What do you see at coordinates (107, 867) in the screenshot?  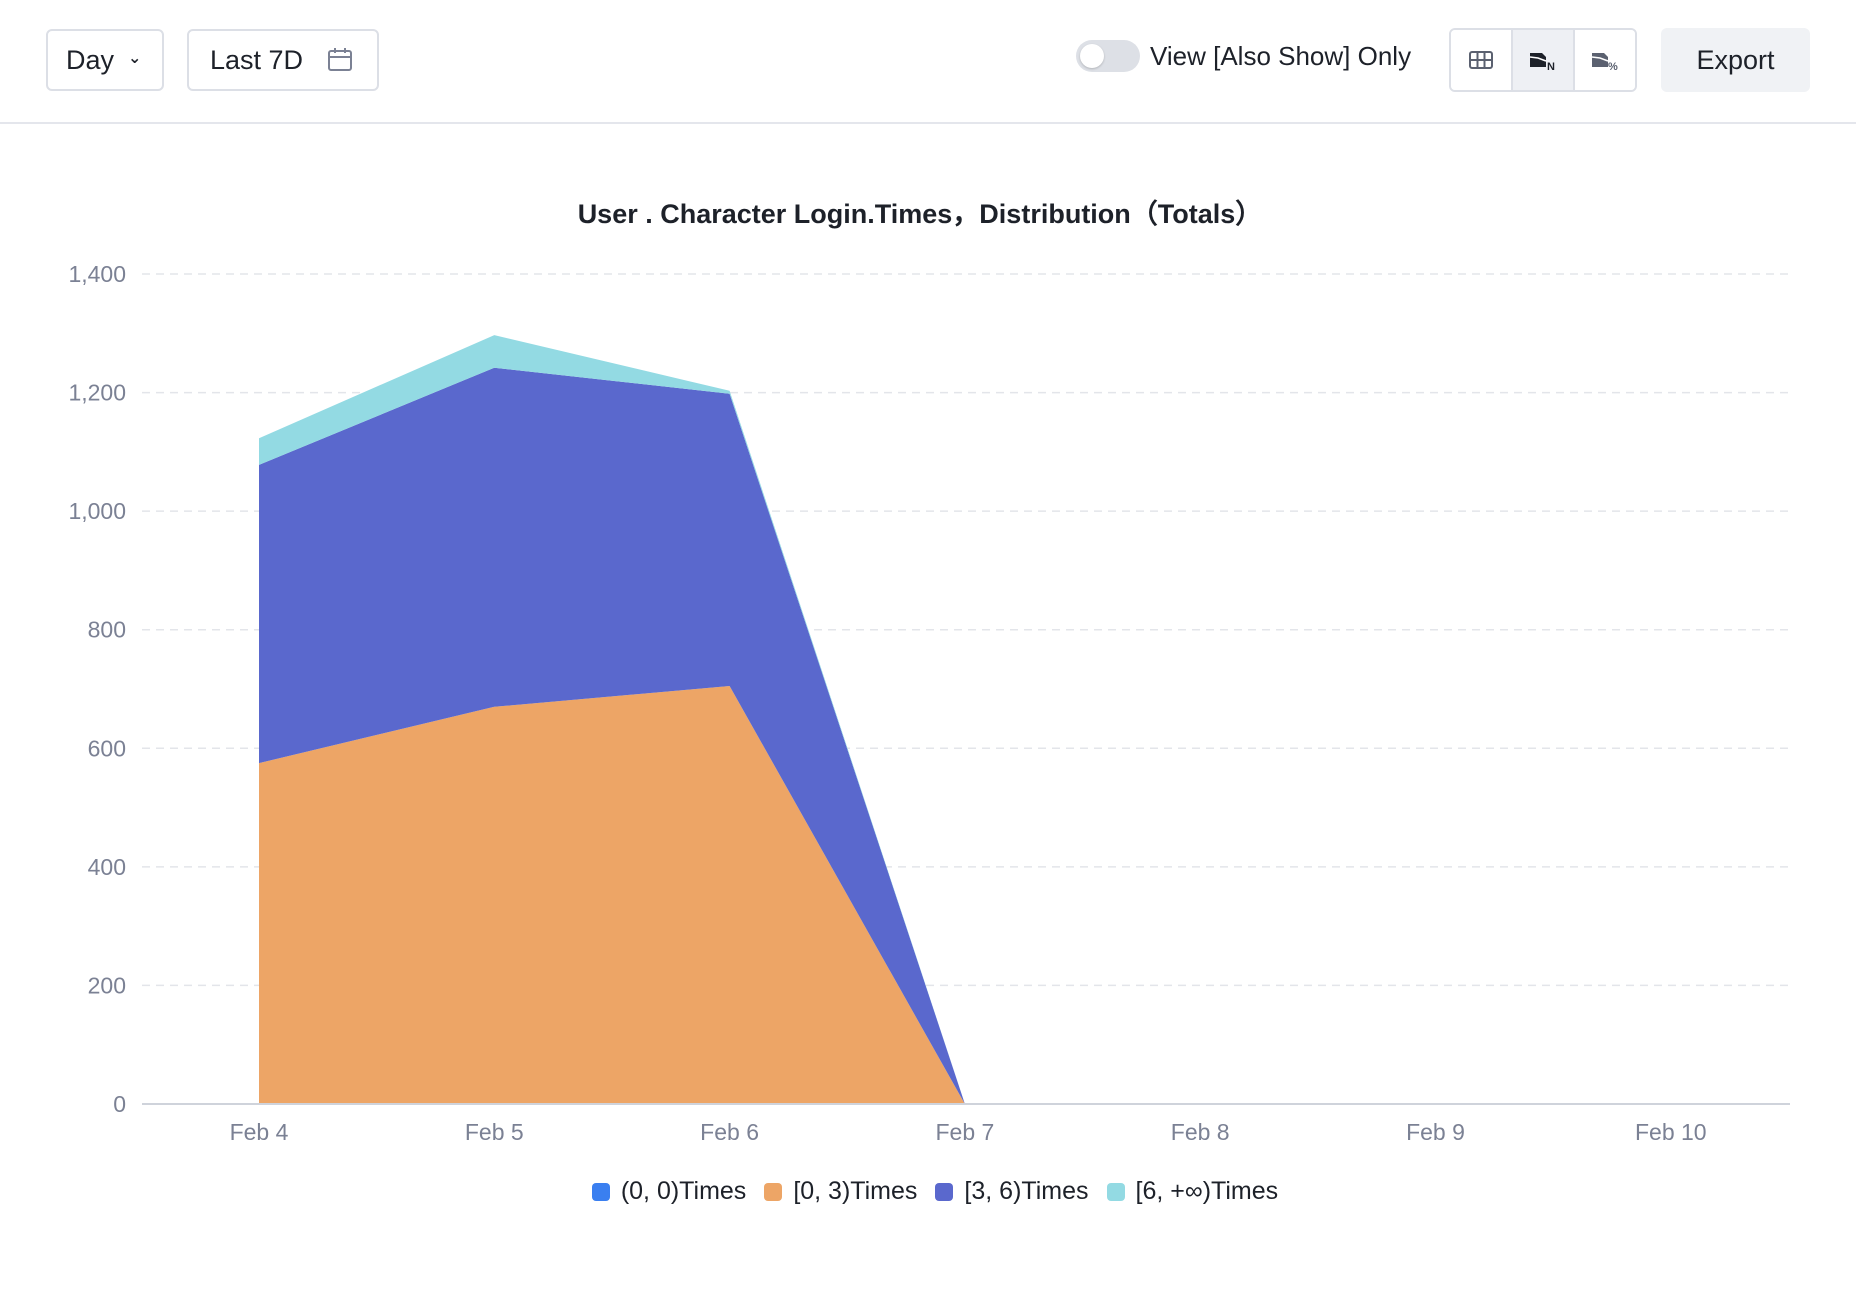 I see `y-tick-label: 400` at bounding box center [107, 867].